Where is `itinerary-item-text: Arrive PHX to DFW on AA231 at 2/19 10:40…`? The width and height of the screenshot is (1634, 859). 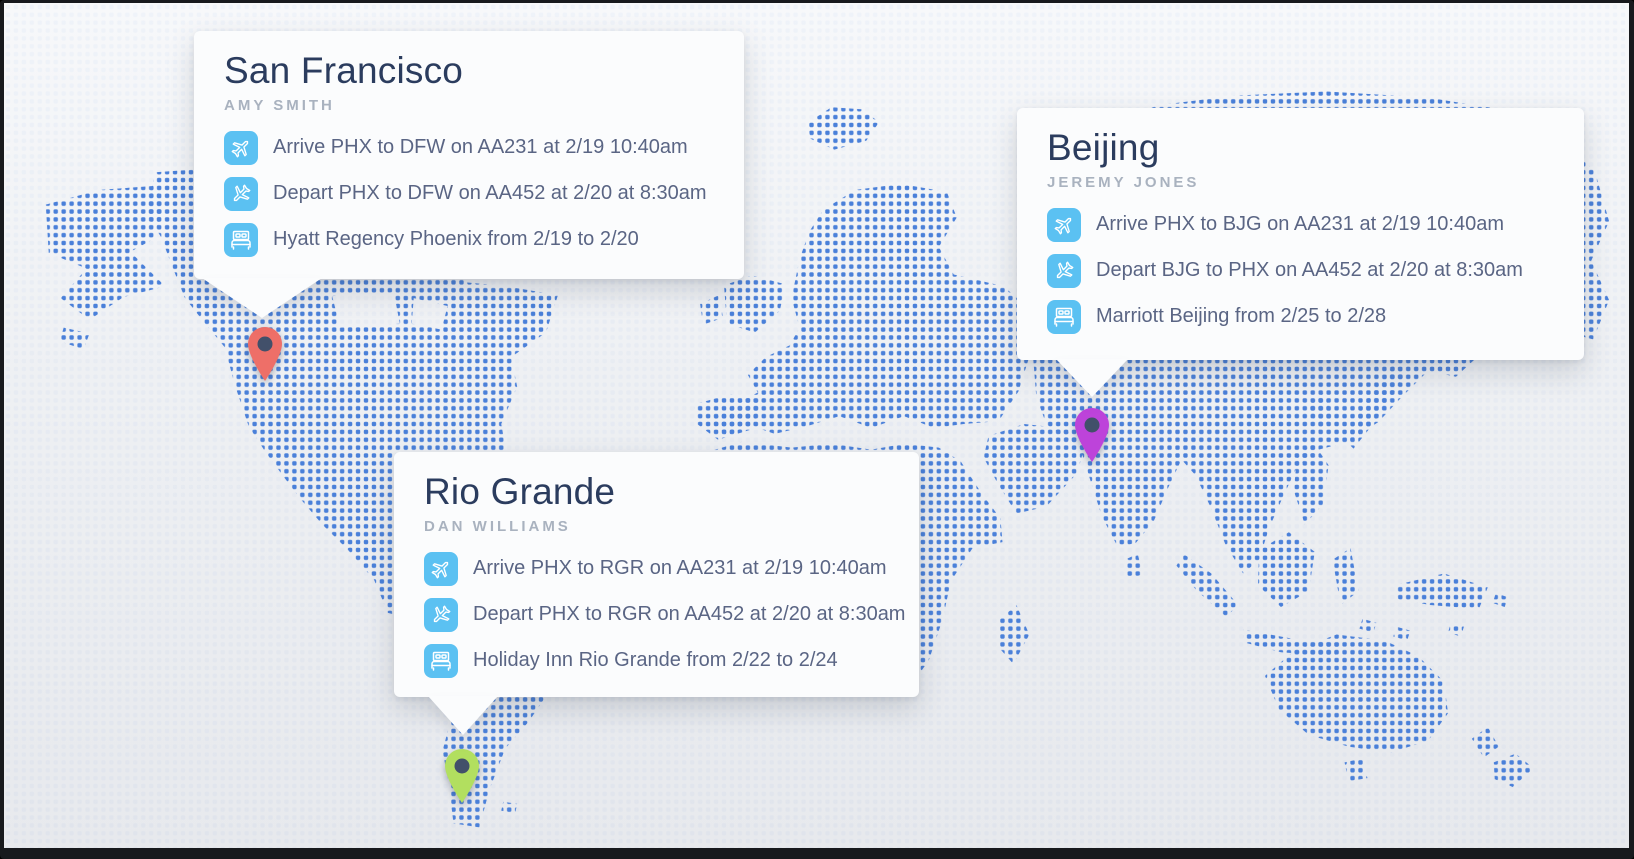
itinerary-item-text: Arrive PHX to DFW on AA231 at 2/19 10:40… is located at coordinates (480, 147).